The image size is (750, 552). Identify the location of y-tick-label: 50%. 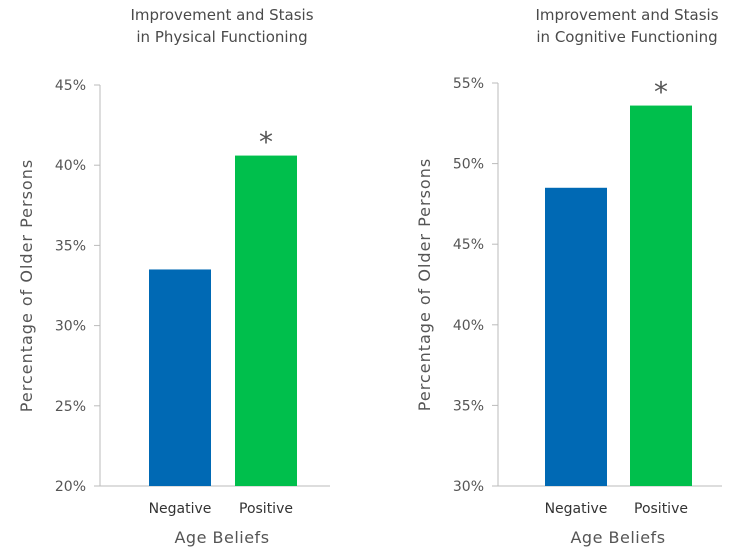
(468, 165).